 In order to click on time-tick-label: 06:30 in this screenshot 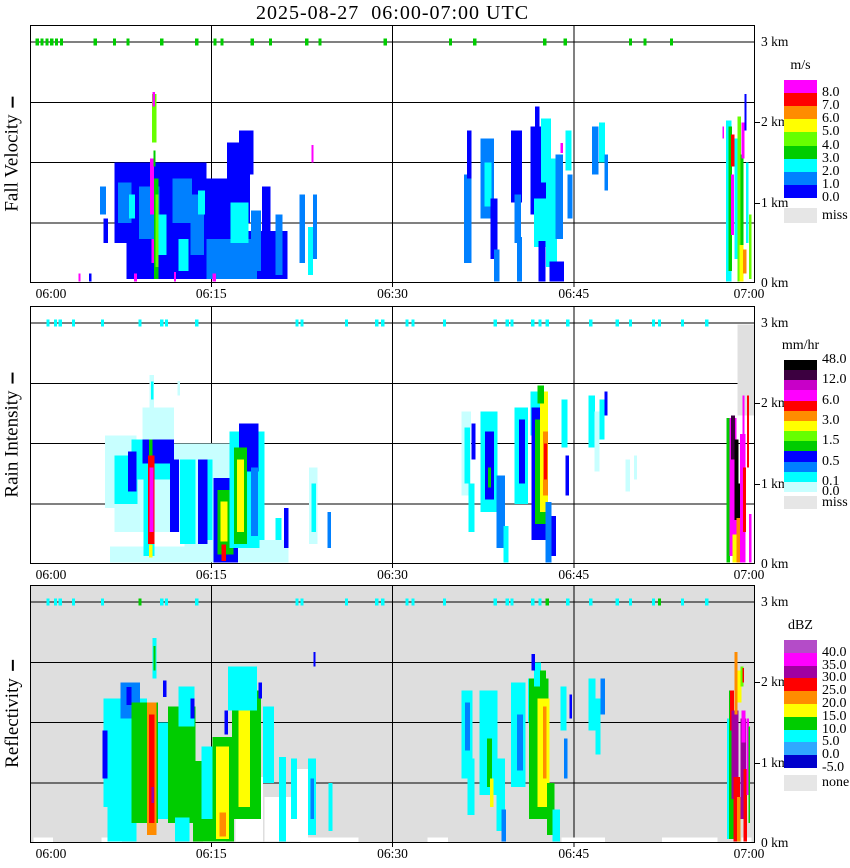, I will do `click(392, 574)`.